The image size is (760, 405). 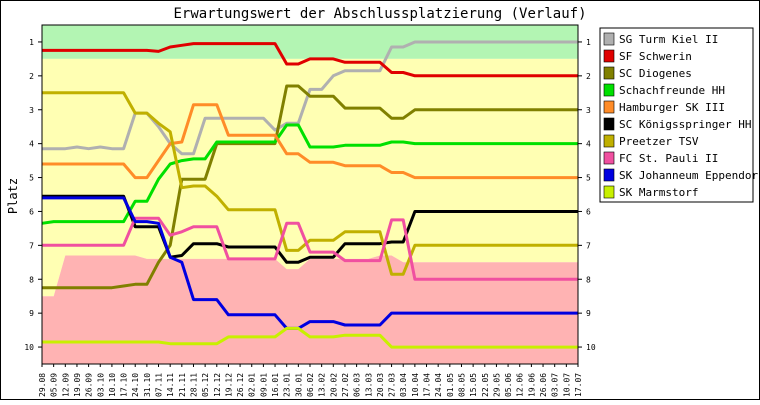 I want to click on x-tick-label: 19.12, so click(x=228, y=385).